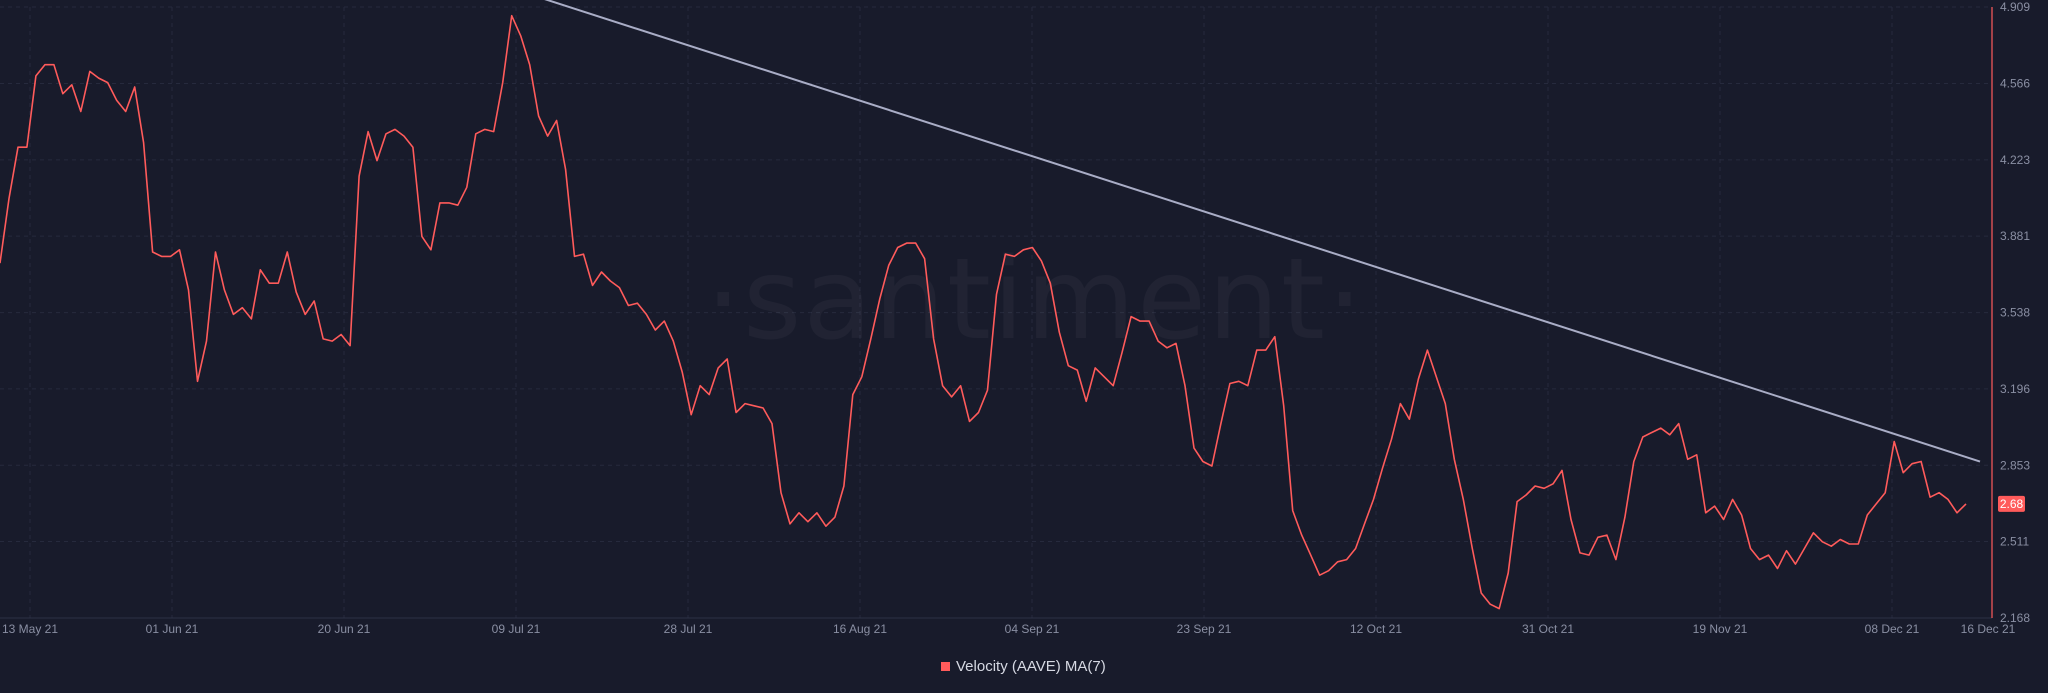 The width and height of the screenshot is (2048, 693). Describe the element at coordinates (1376, 629) in the screenshot. I see `x-tick-label: 12 Oct 21` at that location.